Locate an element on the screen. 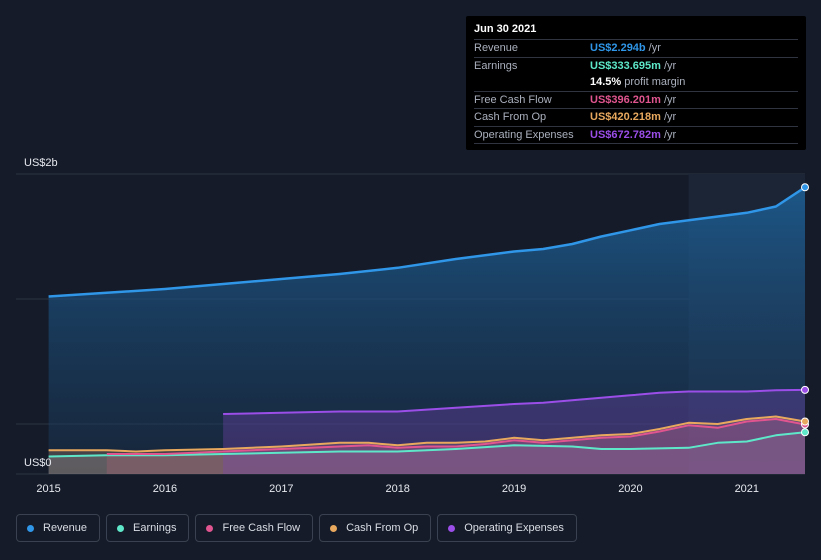 The height and width of the screenshot is (560, 821). tooltip-row-free-cash-flow: Free Cash Flow US$396.201m /yr is located at coordinates (636, 100).